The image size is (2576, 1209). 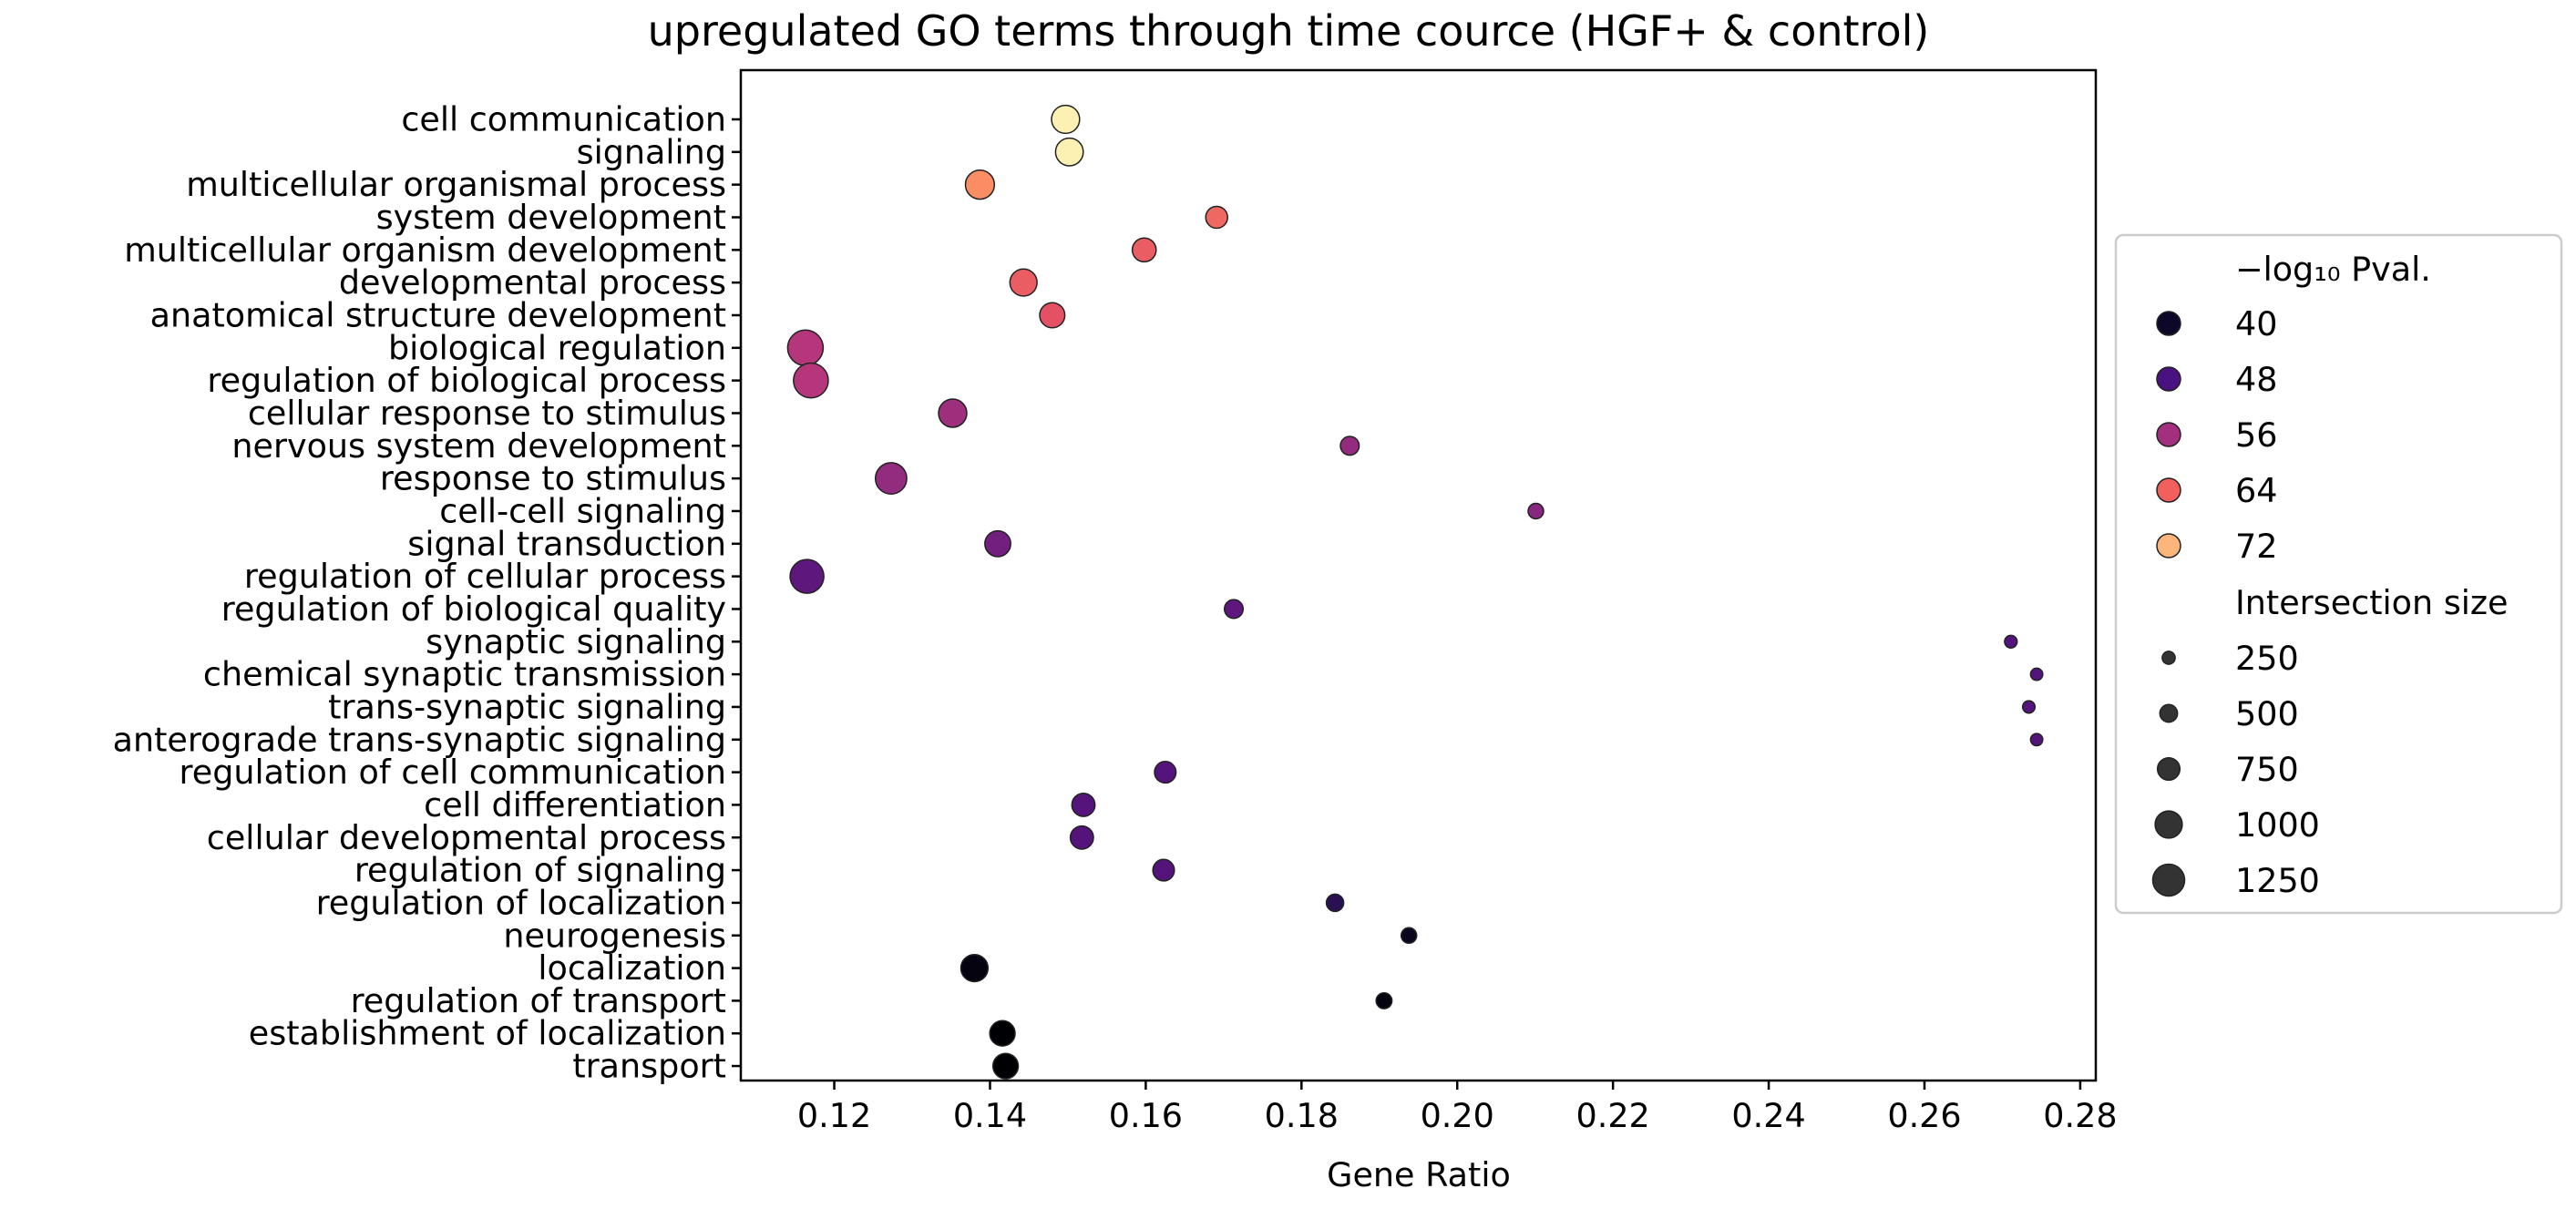 I want to click on y-tick-label: cell differentiation, so click(x=575, y=805).